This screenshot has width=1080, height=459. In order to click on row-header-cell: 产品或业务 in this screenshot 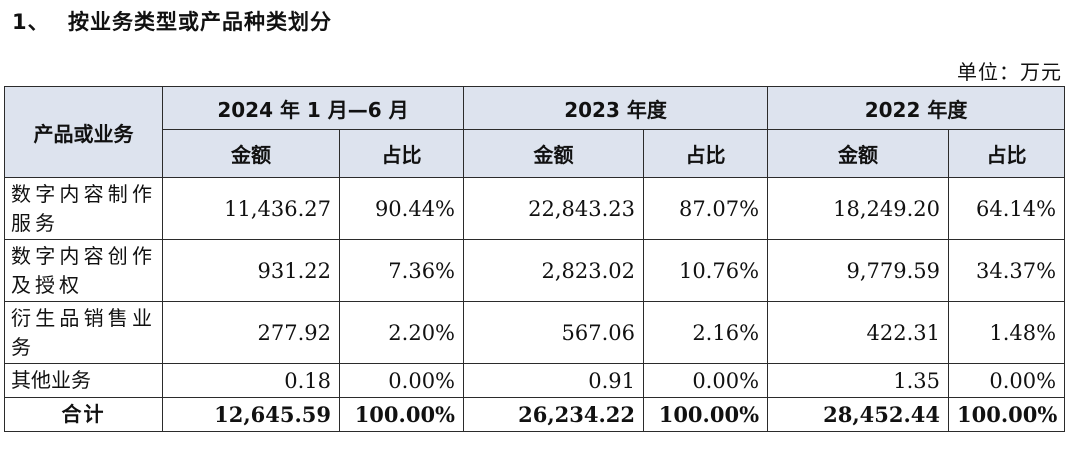, I will do `click(83, 132)`.